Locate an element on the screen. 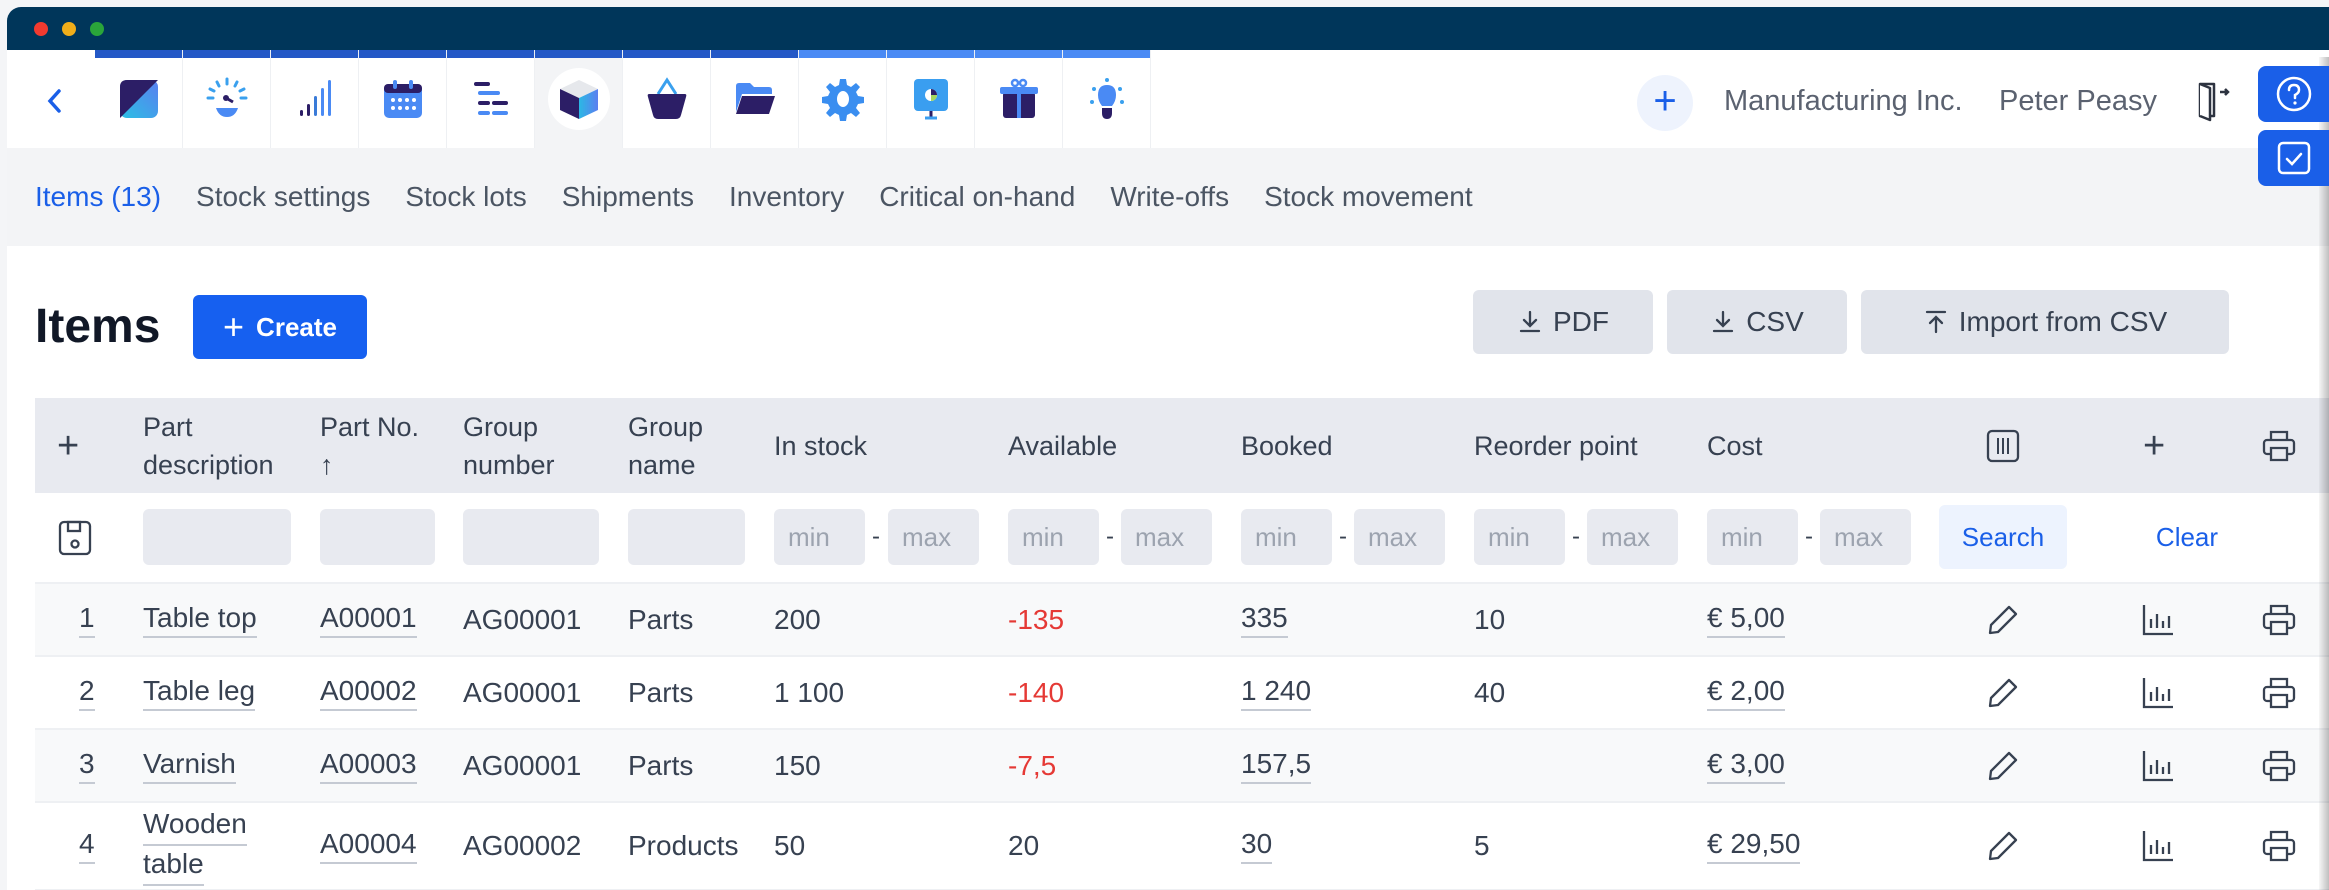 The width and height of the screenshot is (2329, 890). header-part-no: Part No. ↑ is located at coordinates (369, 445).